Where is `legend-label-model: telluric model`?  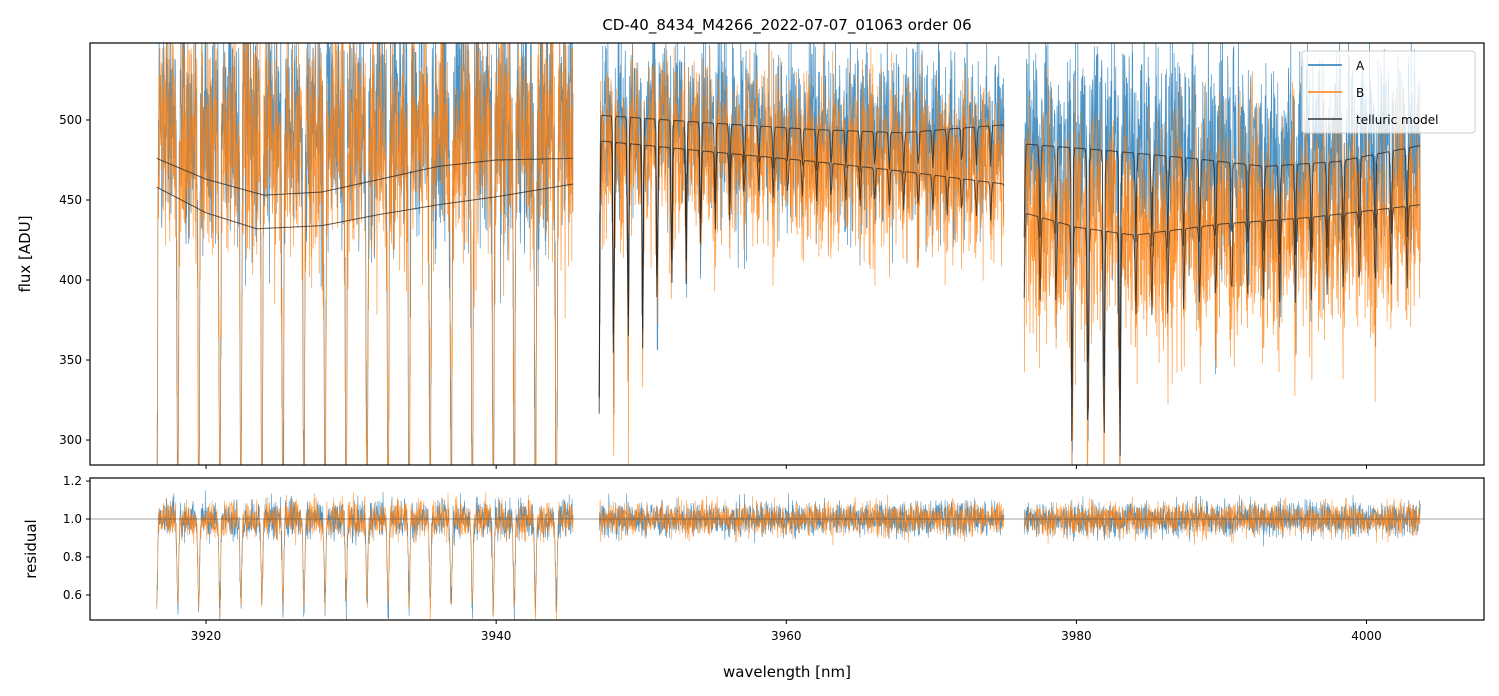
legend-label-model: telluric model is located at coordinates (1397, 120).